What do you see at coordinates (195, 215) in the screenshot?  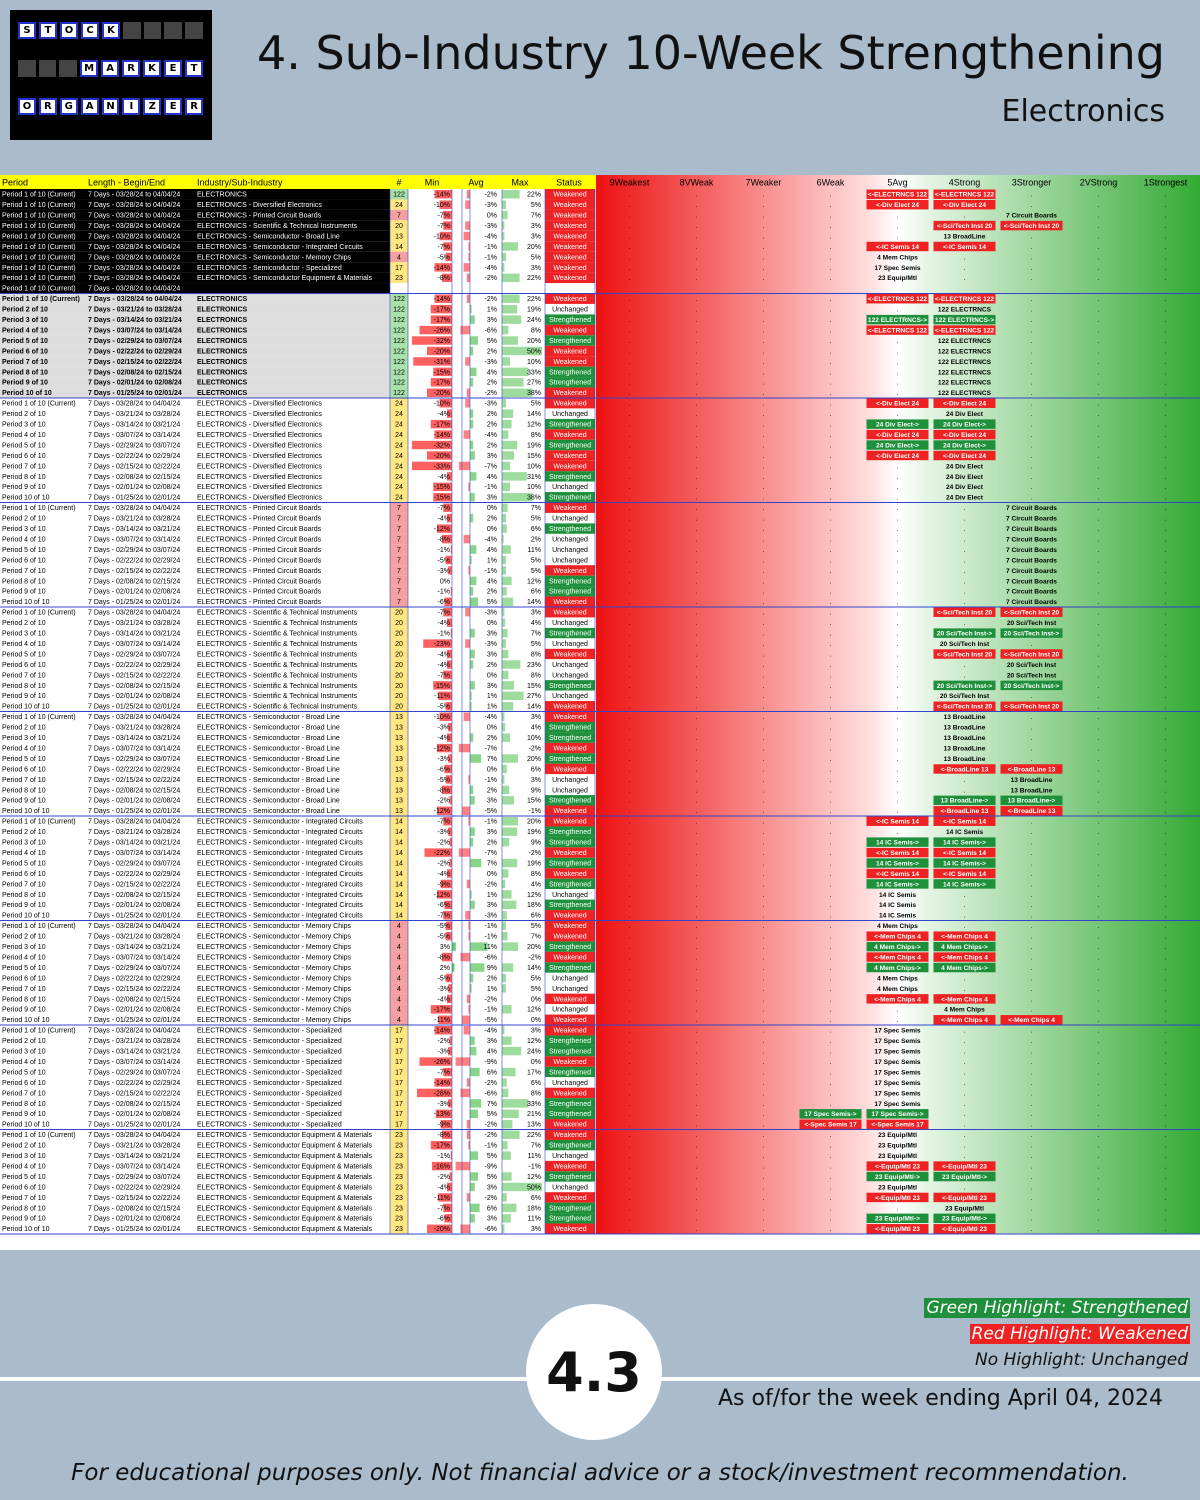 I see `summary-row-bg` at bounding box center [195, 215].